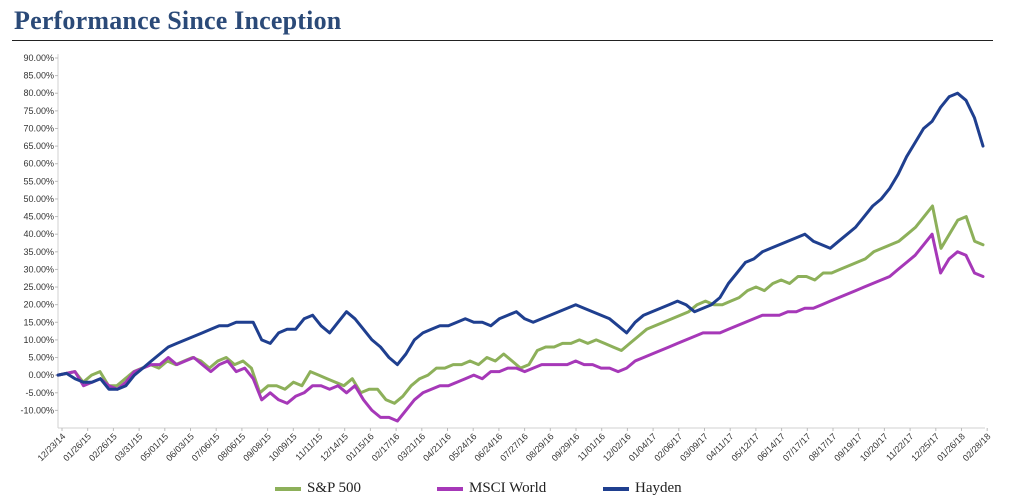 The image size is (1009, 504). What do you see at coordinates (658, 488) in the screenshot?
I see `legend-label-hayden: Hayden` at bounding box center [658, 488].